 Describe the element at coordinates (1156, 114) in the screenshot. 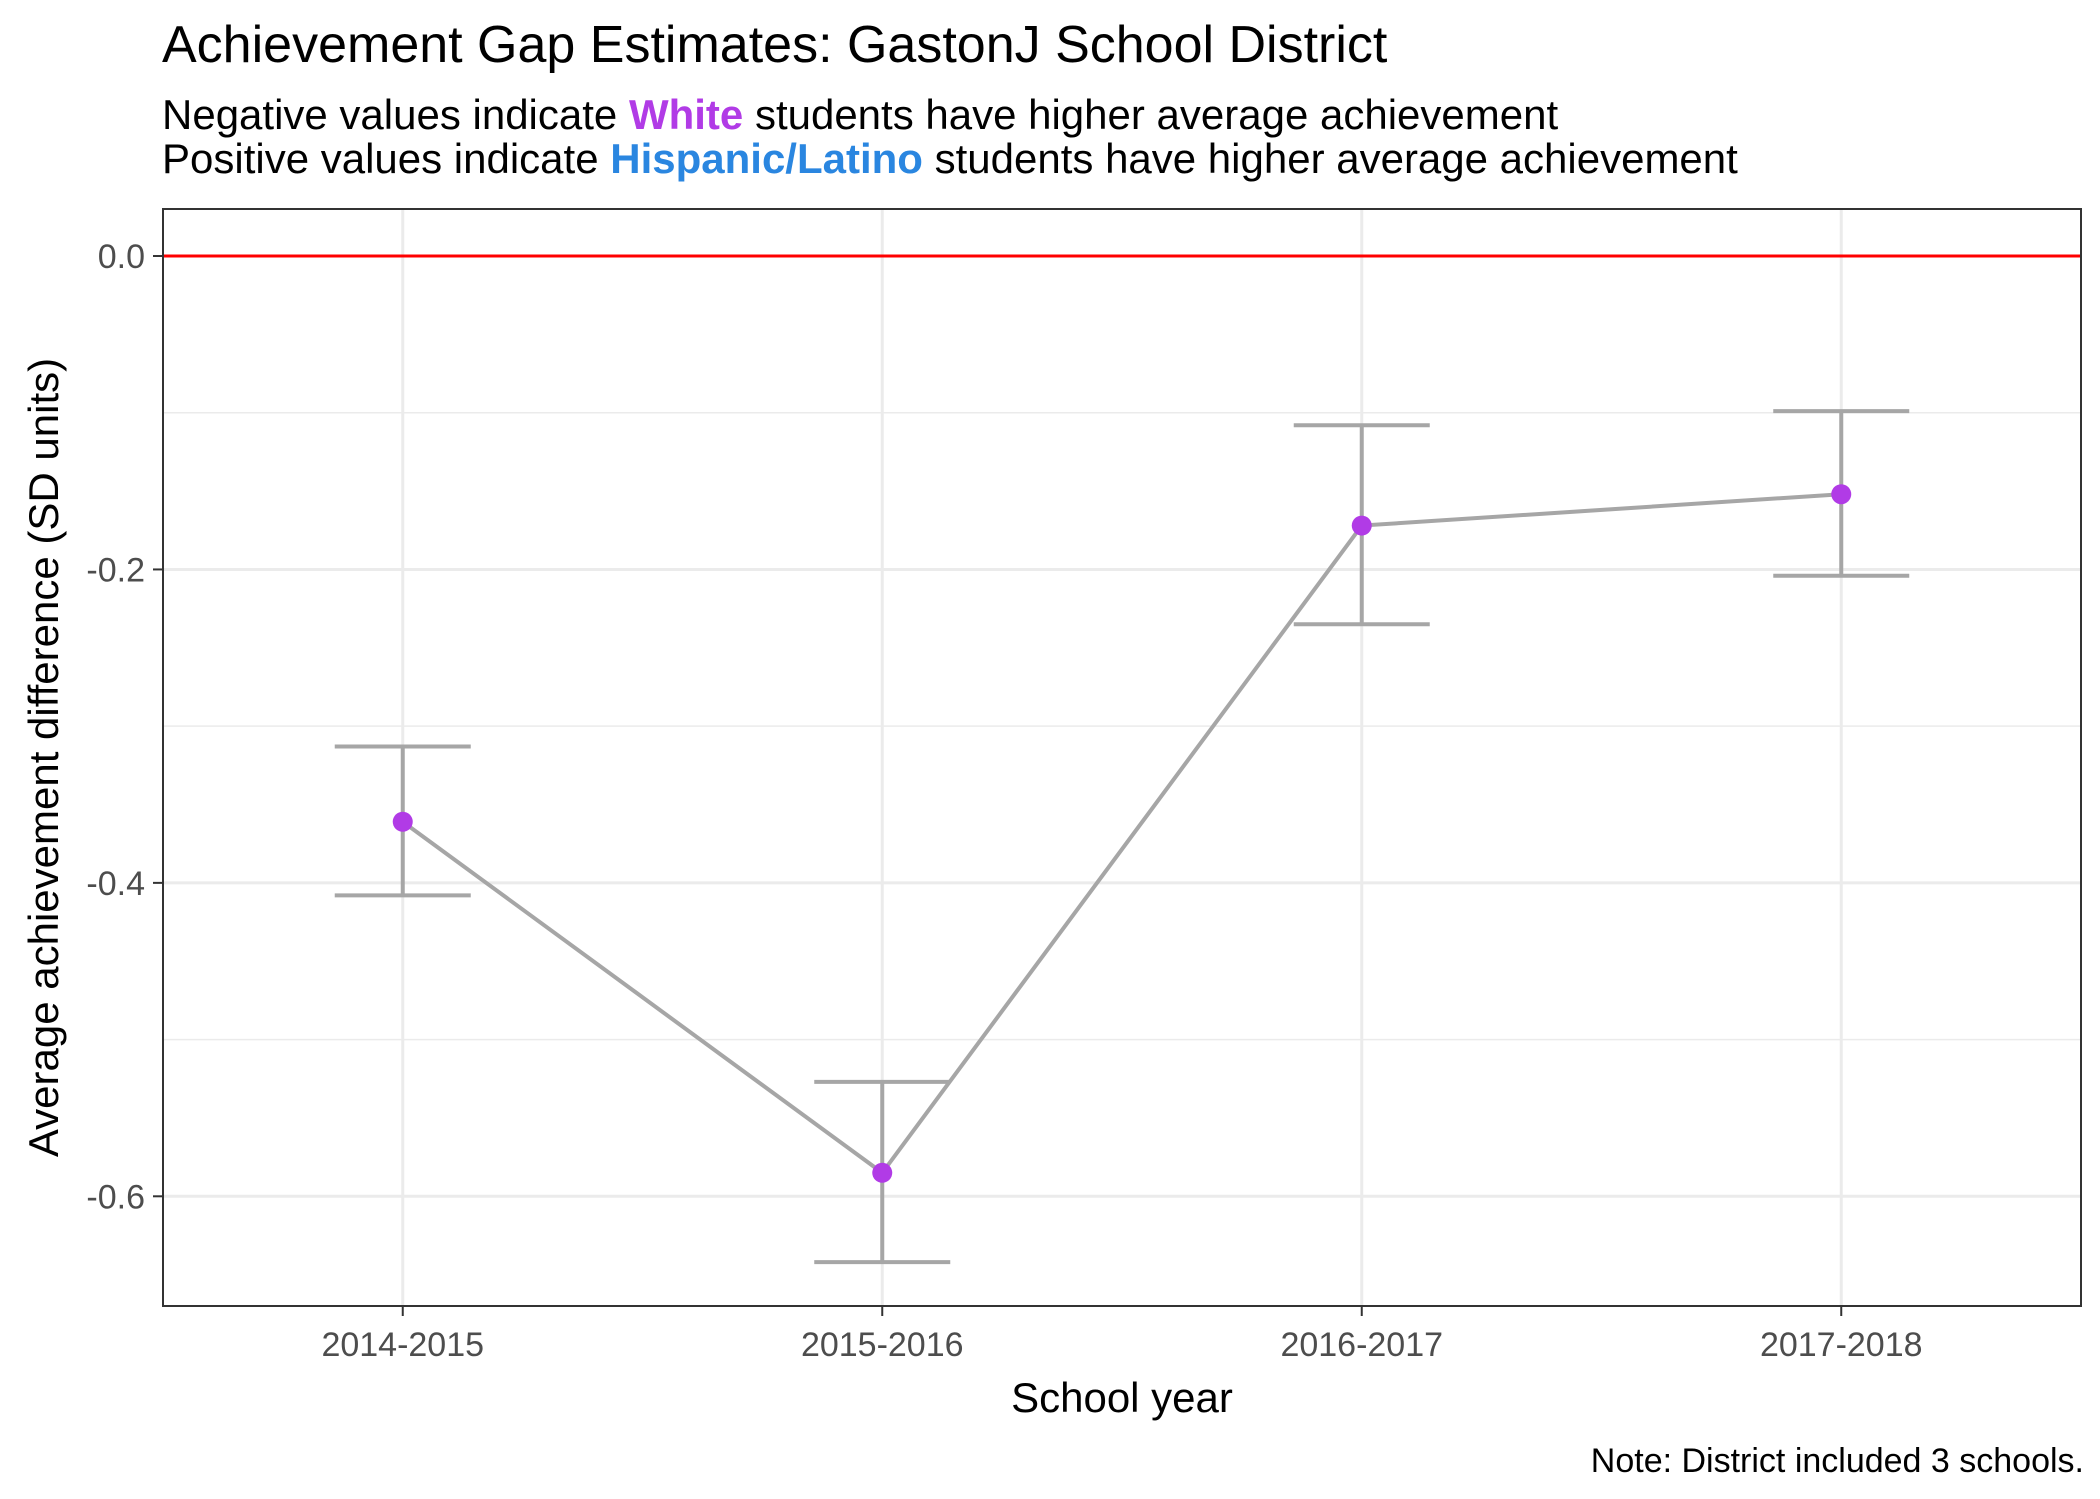

I see `subtitle-negative-suffix: students have higher average achievement` at that location.